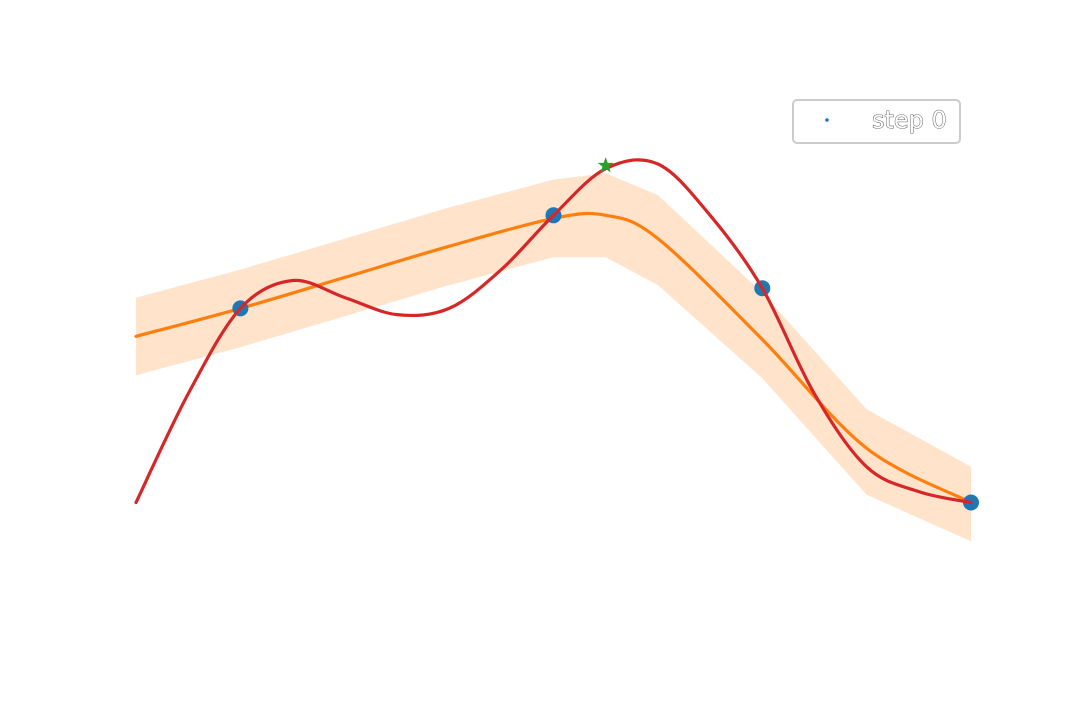 This screenshot has height=720, width=1080. Describe the element at coordinates (605, 165) in the screenshot. I see `best-point-star` at that location.